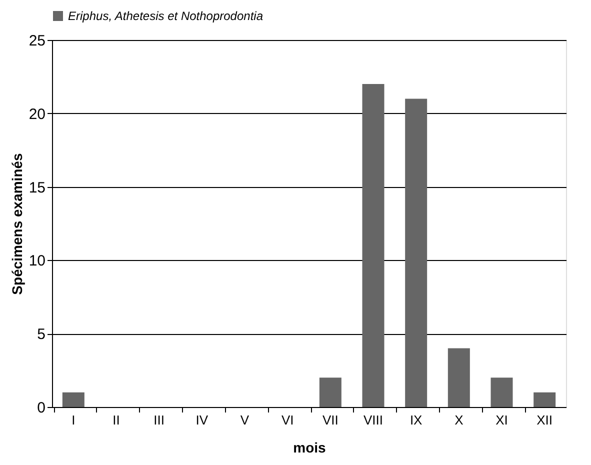  What do you see at coordinates (373, 420) in the screenshot?
I see `x-tick-label: VIII` at bounding box center [373, 420].